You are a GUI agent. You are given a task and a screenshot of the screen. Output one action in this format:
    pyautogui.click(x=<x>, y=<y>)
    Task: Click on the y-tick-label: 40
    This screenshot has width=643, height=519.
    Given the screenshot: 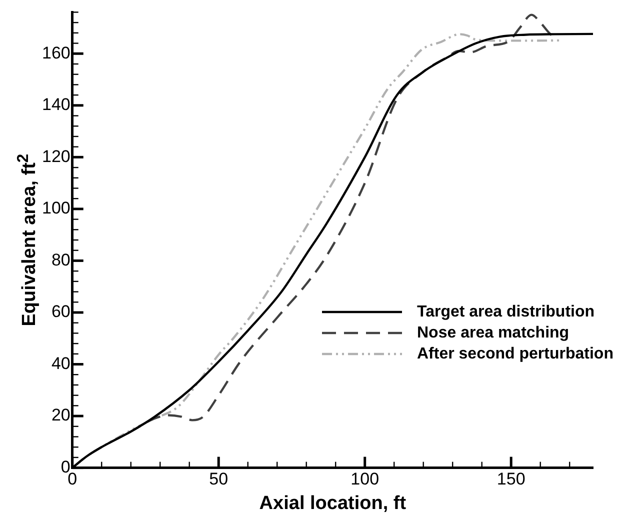 What is the action you would take?
    pyautogui.click(x=60, y=363)
    